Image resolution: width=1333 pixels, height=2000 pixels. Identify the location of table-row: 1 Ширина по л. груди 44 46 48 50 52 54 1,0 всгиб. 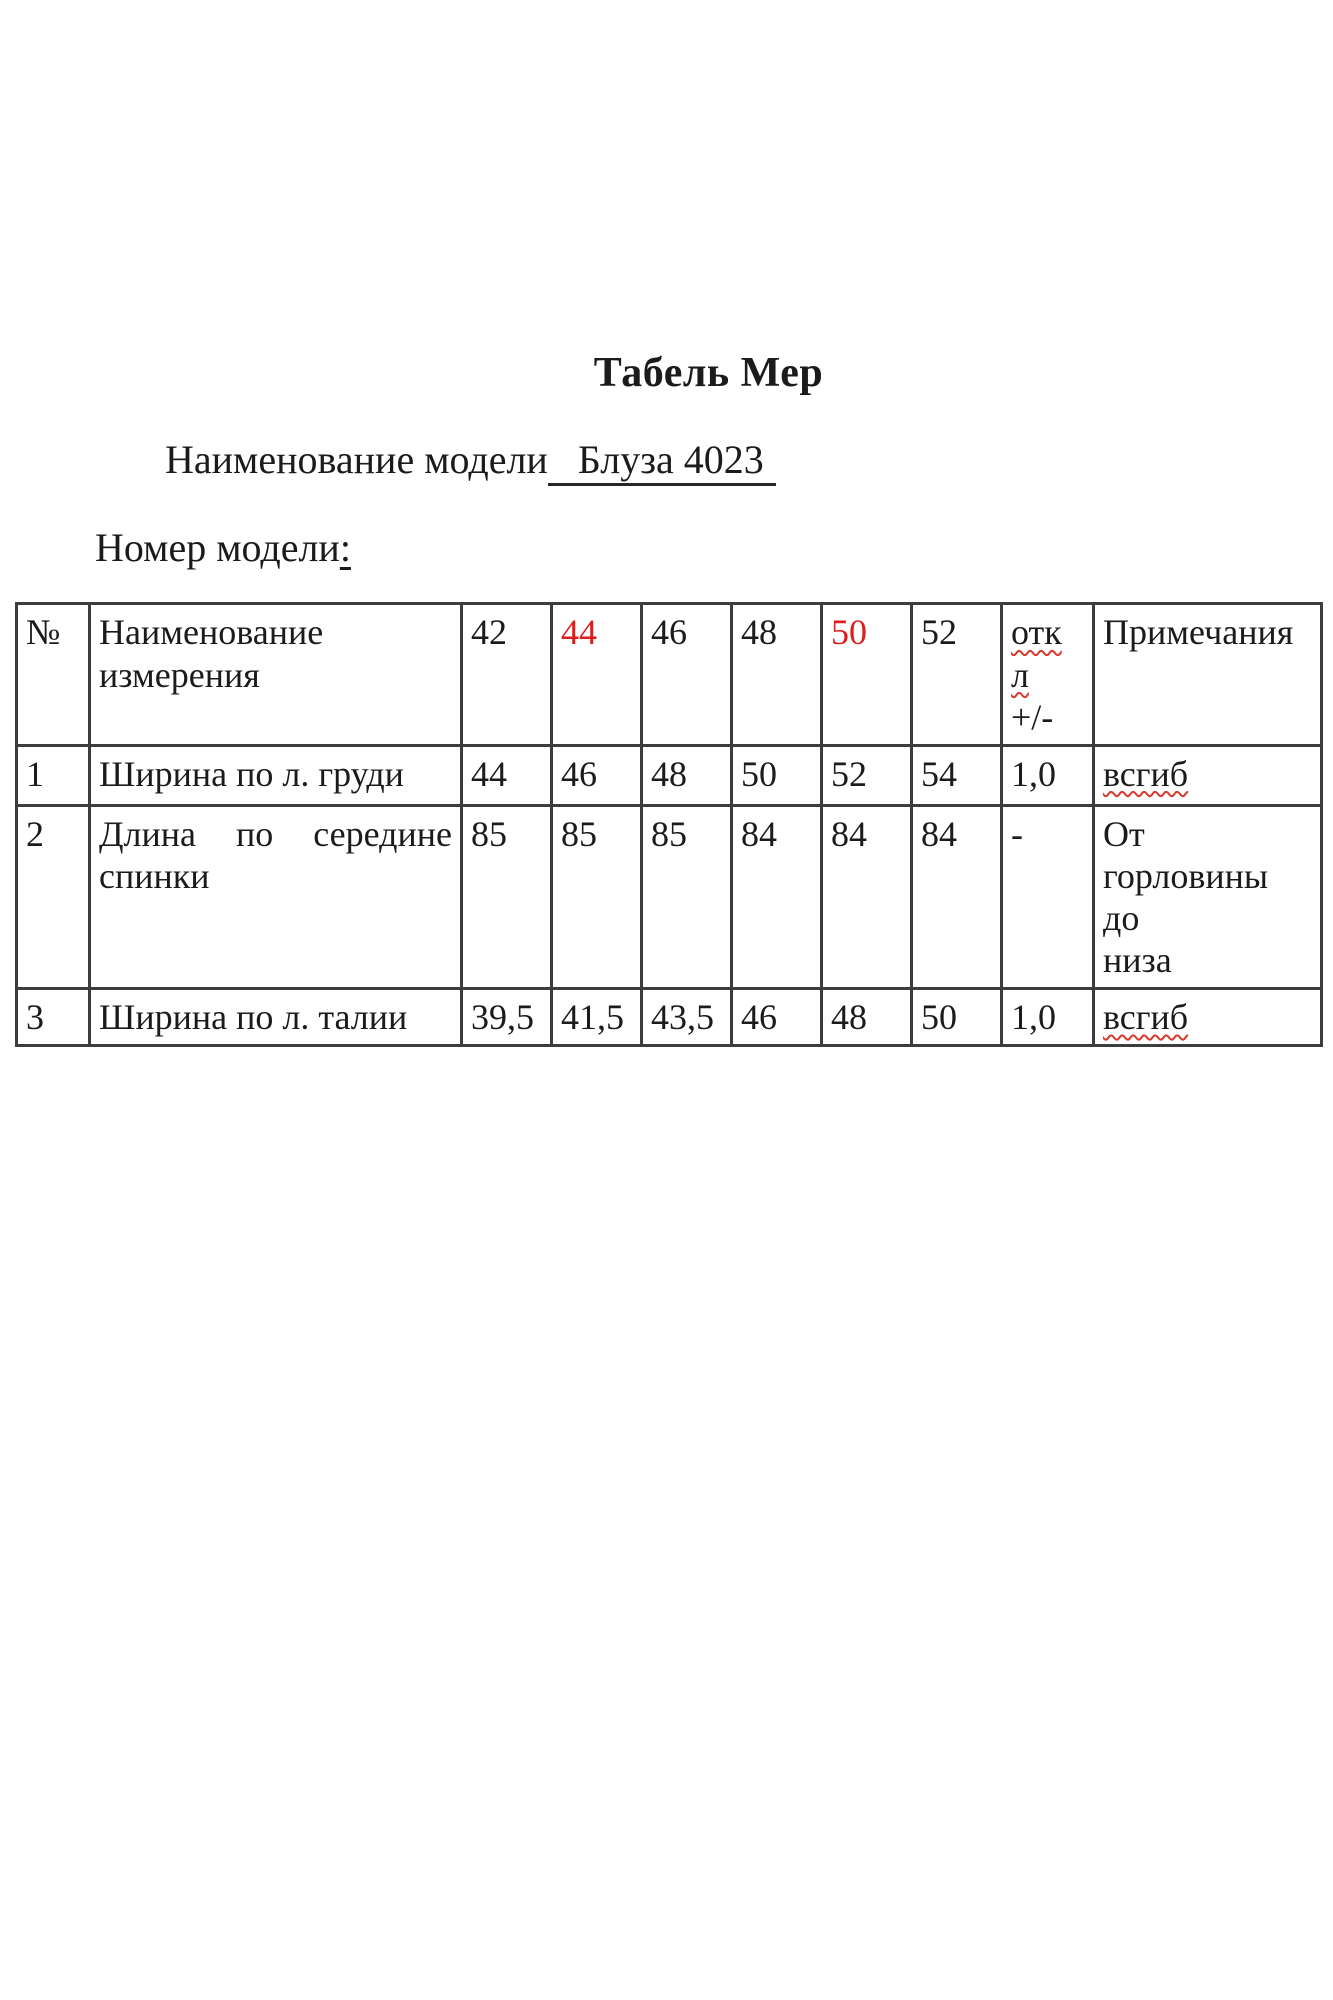
(669, 775).